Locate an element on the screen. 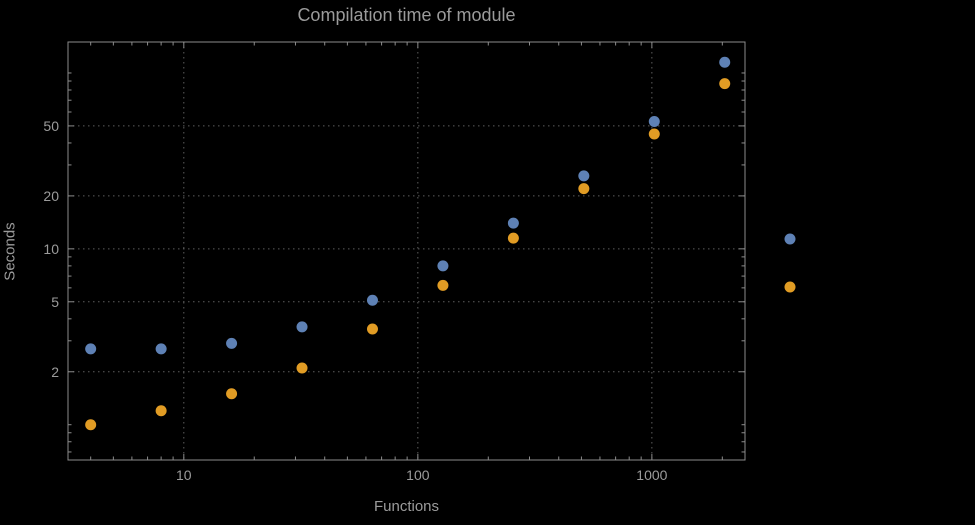 The width and height of the screenshot is (975, 525). x-tick-label: 100 is located at coordinates (418, 475).